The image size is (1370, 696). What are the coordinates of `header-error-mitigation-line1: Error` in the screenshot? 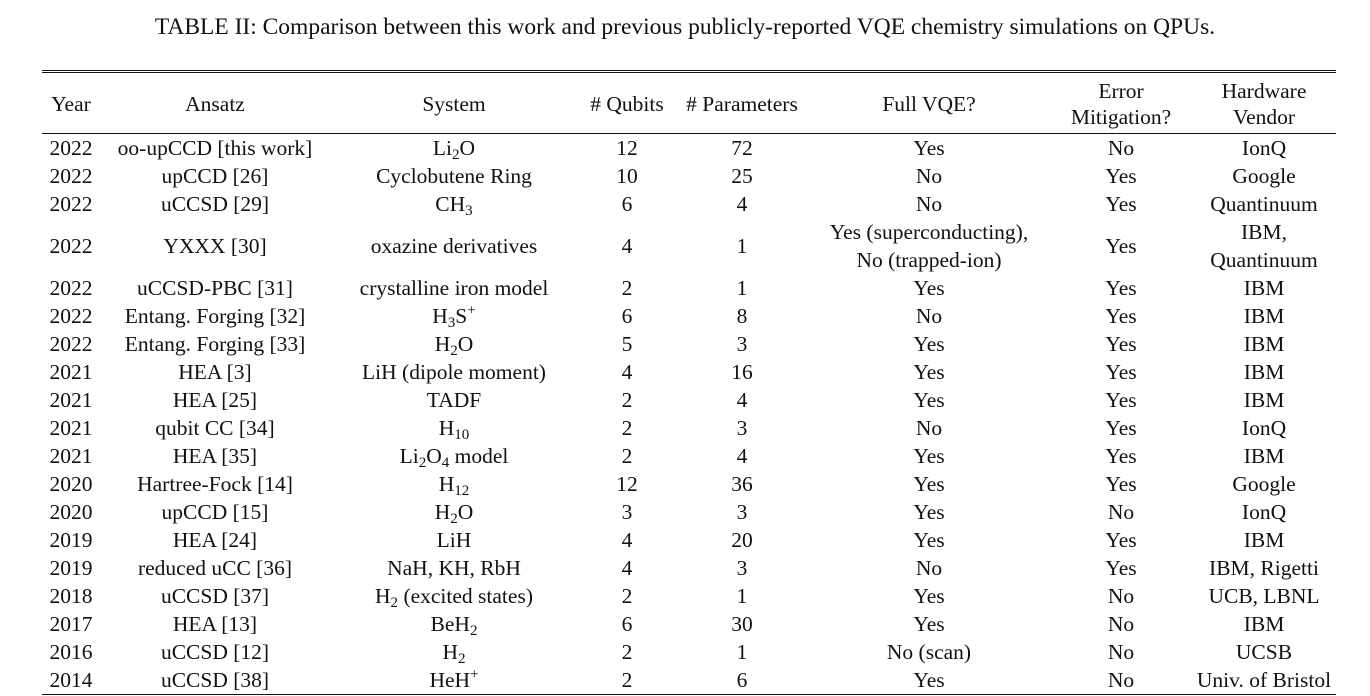 It's located at (1121, 91).